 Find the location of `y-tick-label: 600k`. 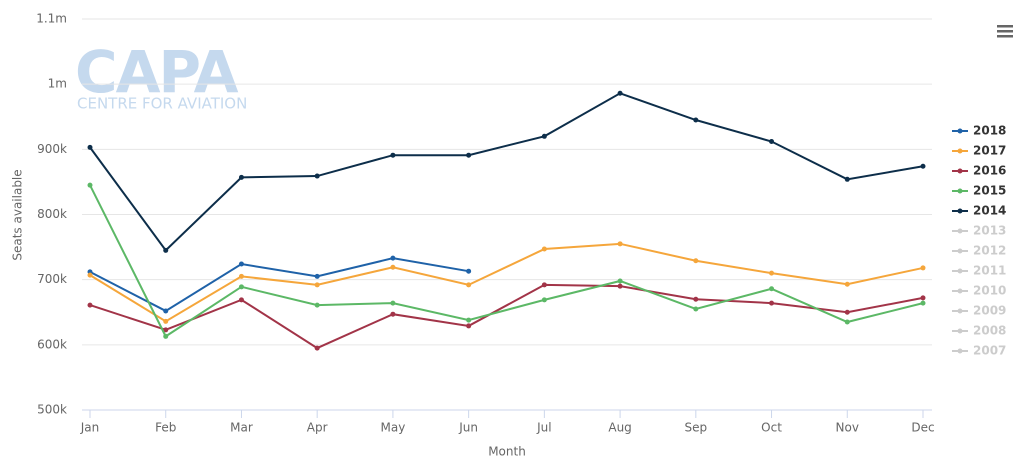

y-tick-label: 600k is located at coordinates (52, 344).